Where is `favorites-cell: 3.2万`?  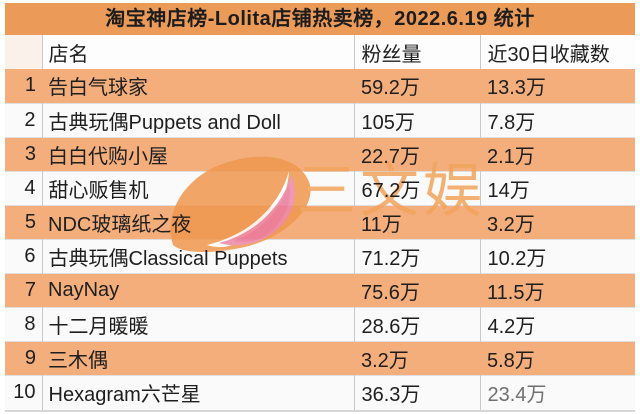 favorites-cell: 3.2万 is located at coordinates (511, 224).